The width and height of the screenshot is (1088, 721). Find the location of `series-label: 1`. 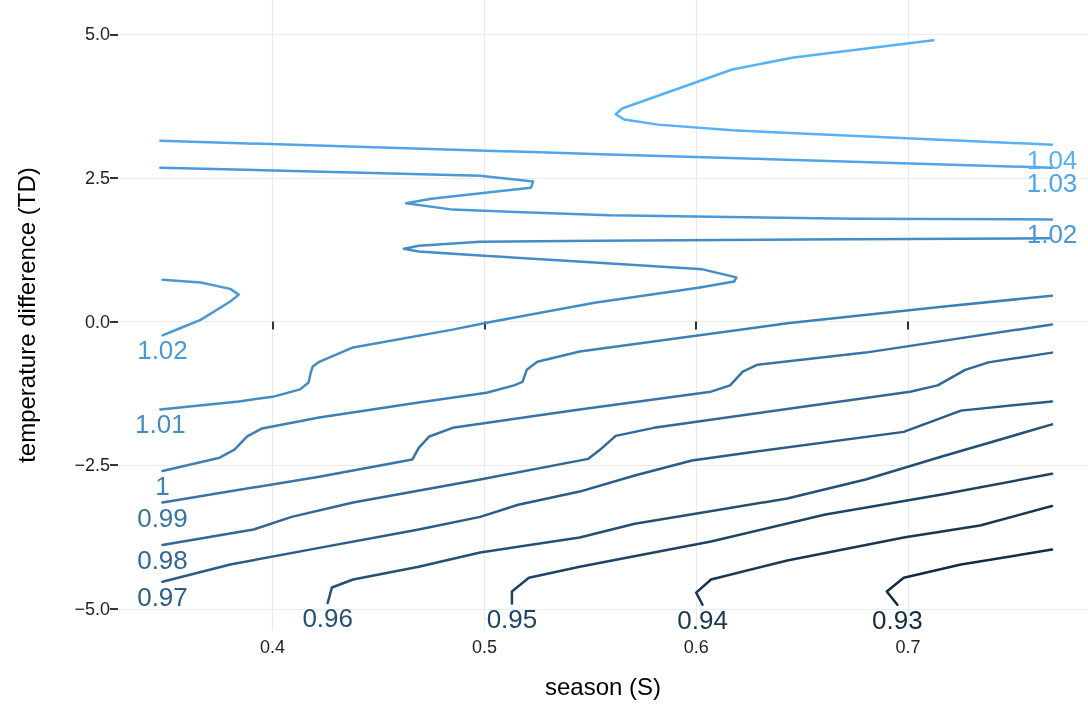

series-label: 1 is located at coordinates (162, 485).